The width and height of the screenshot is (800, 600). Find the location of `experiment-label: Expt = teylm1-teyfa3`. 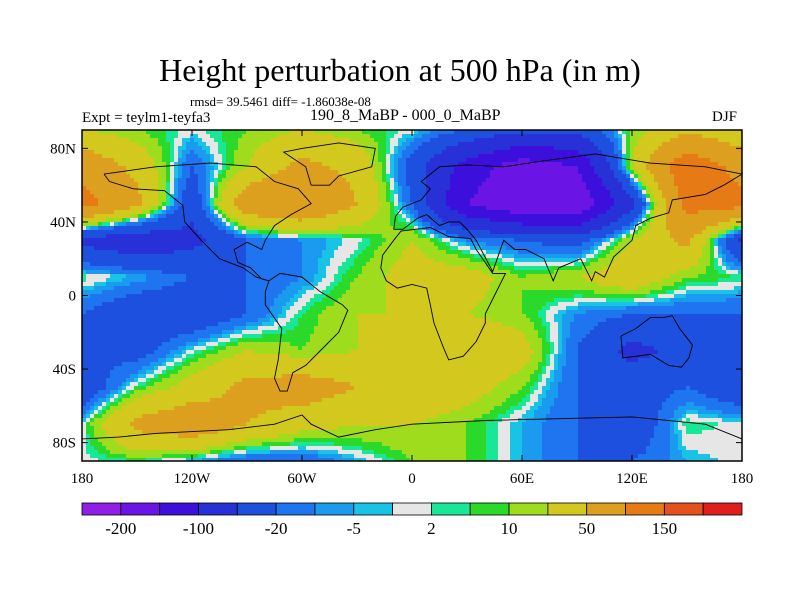

experiment-label: Expt = teylm1-teyfa3 is located at coordinates (146, 118).